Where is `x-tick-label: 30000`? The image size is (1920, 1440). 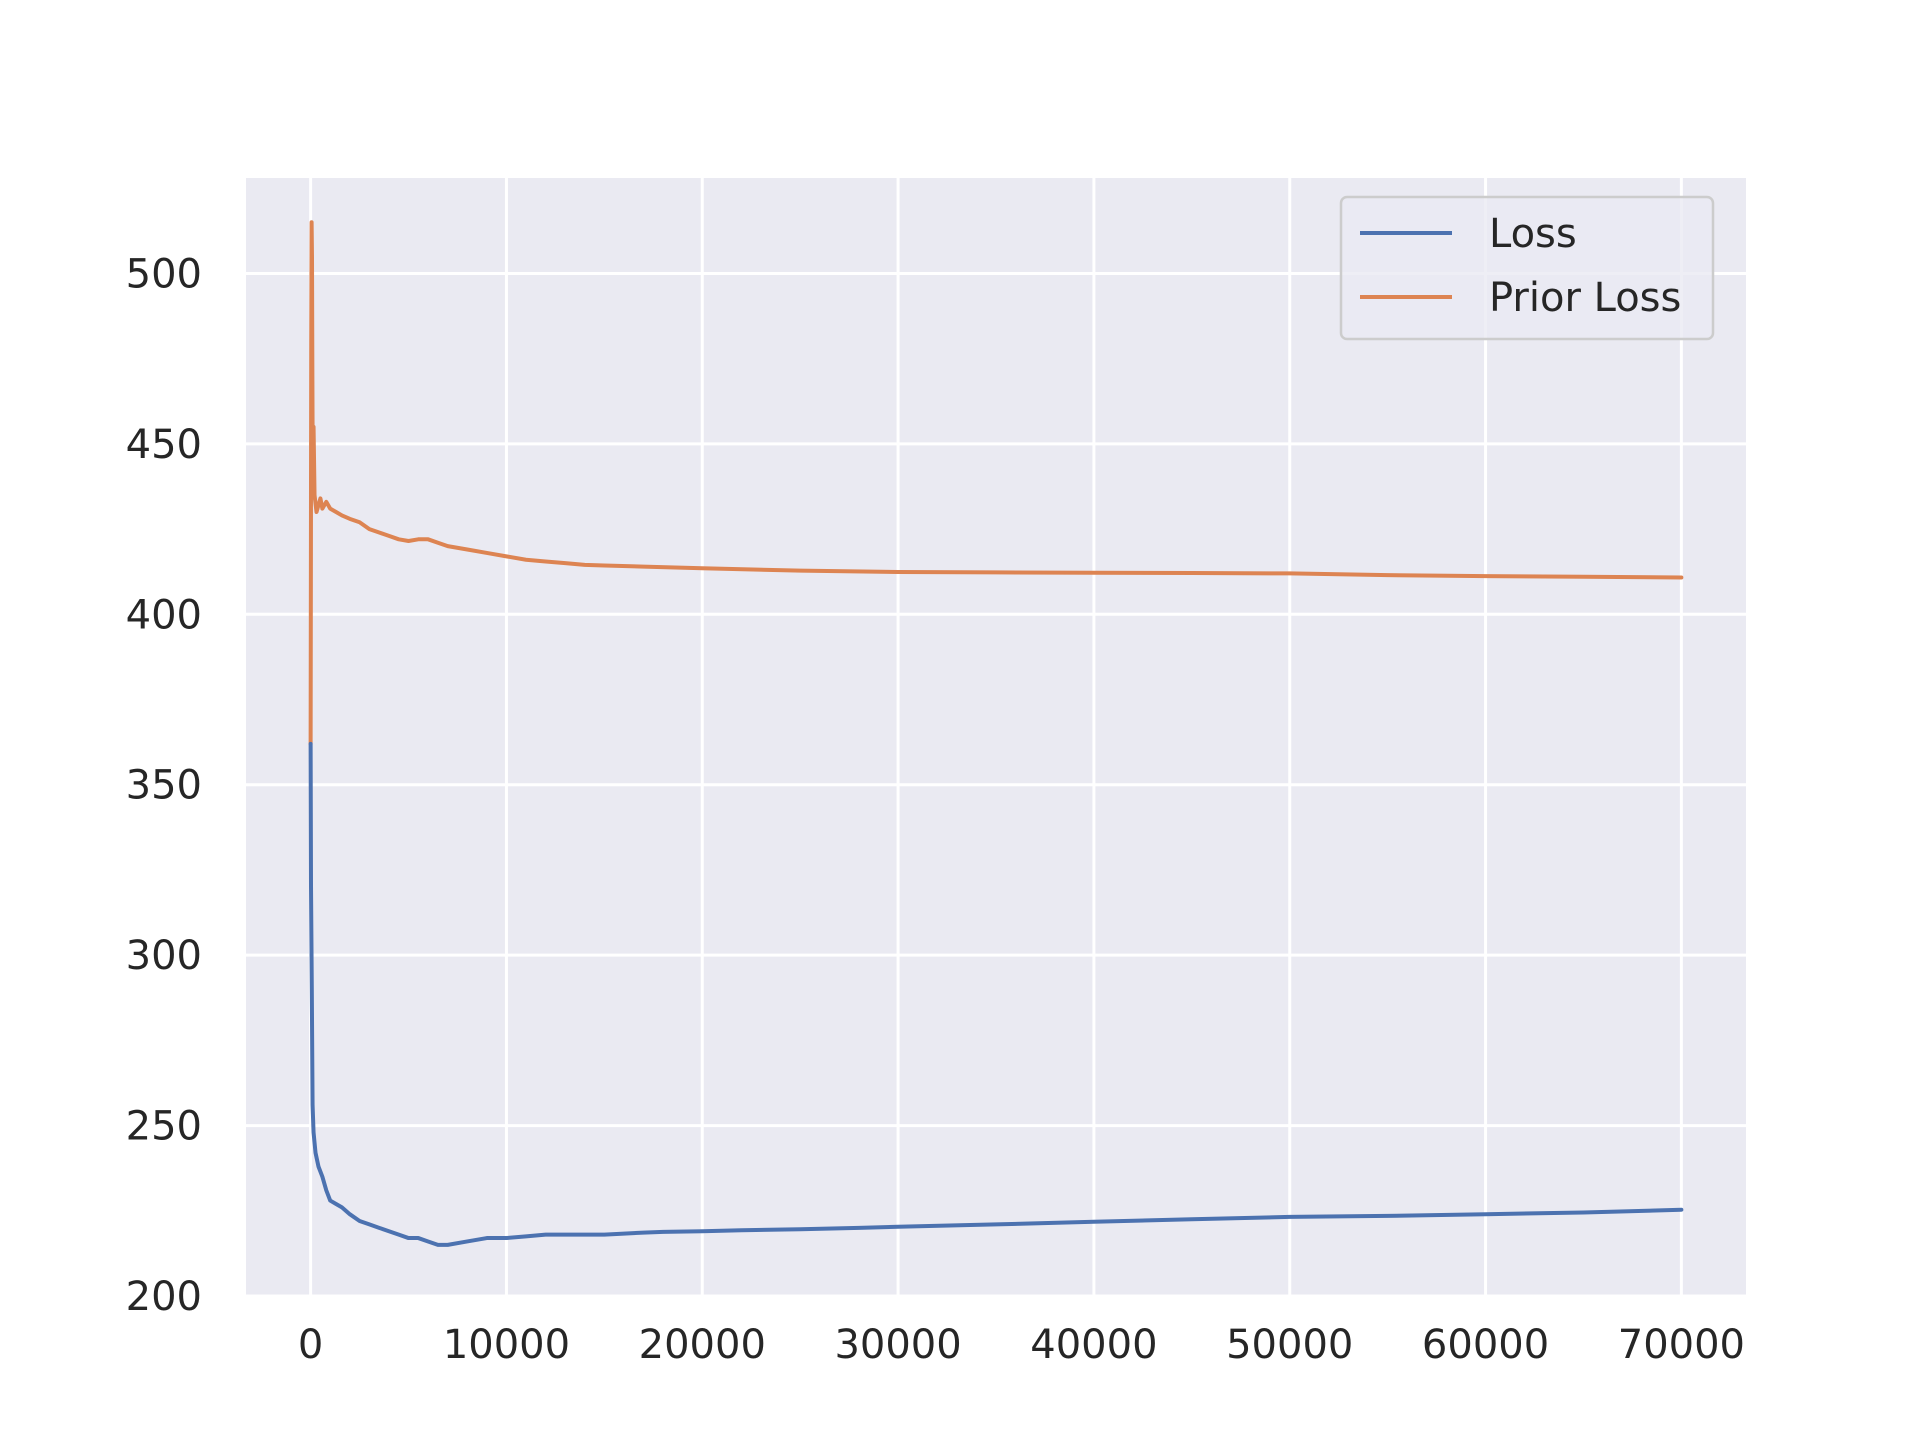 x-tick-label: 30000 is located at coordinates (897, 1345).